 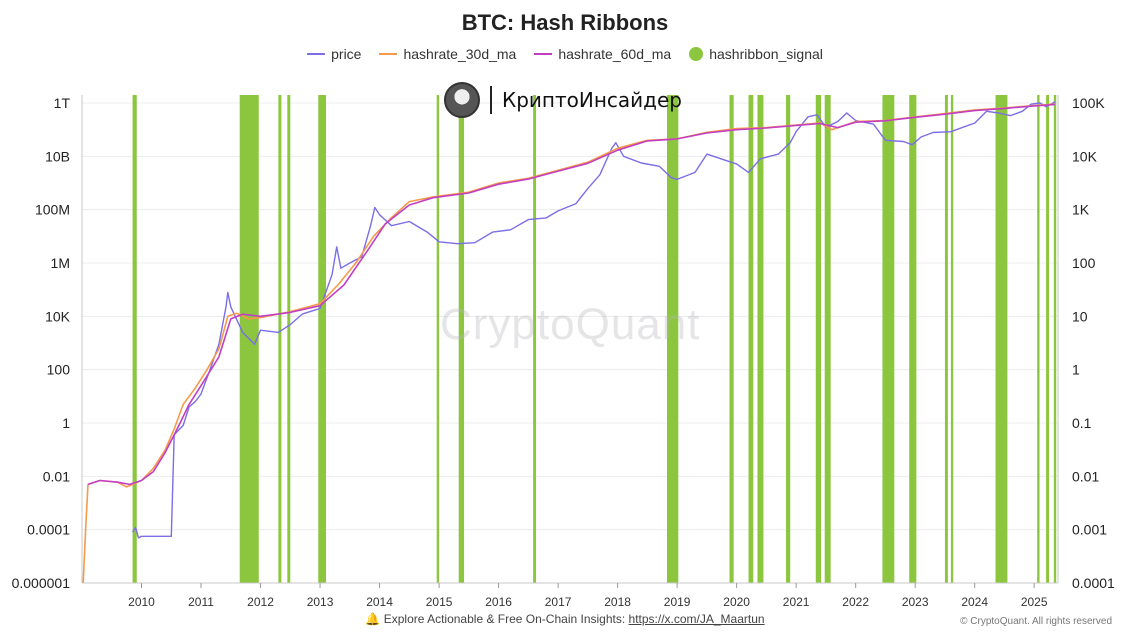 I want to click on copyright: © CryptoQuant. All rights reserved, so click(x=1036, y=621).